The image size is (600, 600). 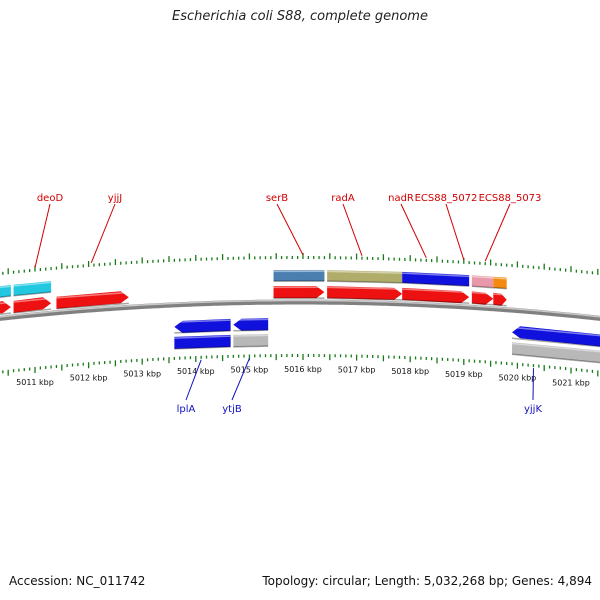 I want to click on kbp-tick-label: 5012 kbp, so click(x=89, y=377).